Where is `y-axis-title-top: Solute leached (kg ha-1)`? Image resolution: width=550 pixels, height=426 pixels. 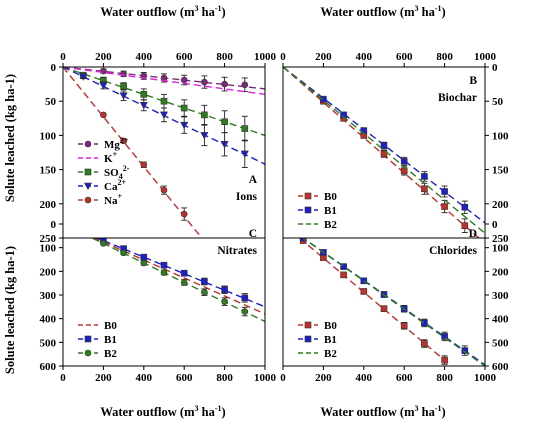 y-axis-title-top: Solute leached (kg ha-1) is located at coordinates (10, 138).